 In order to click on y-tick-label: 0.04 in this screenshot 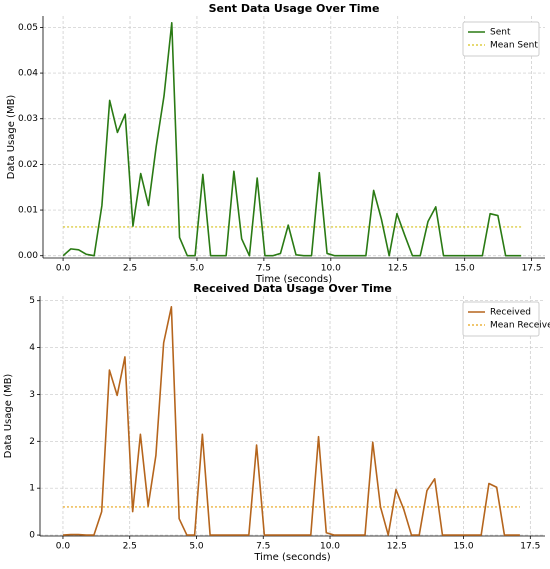, I will do `click(28, 74)`.